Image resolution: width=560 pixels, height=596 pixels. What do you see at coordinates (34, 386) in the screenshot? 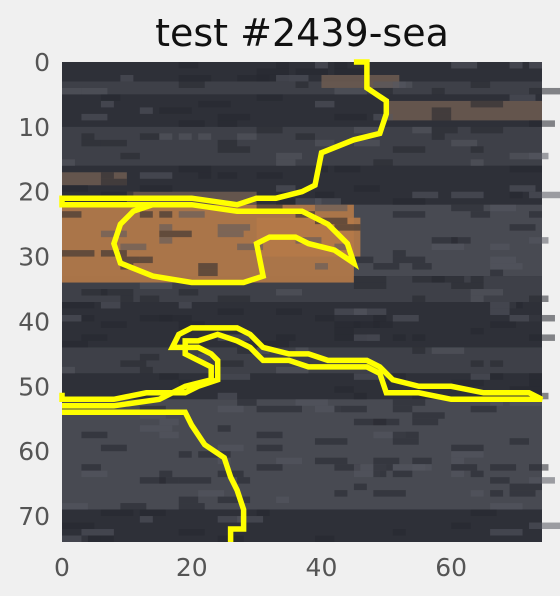
I see `y-tick-label: 50` at bounding box center [34, 386].